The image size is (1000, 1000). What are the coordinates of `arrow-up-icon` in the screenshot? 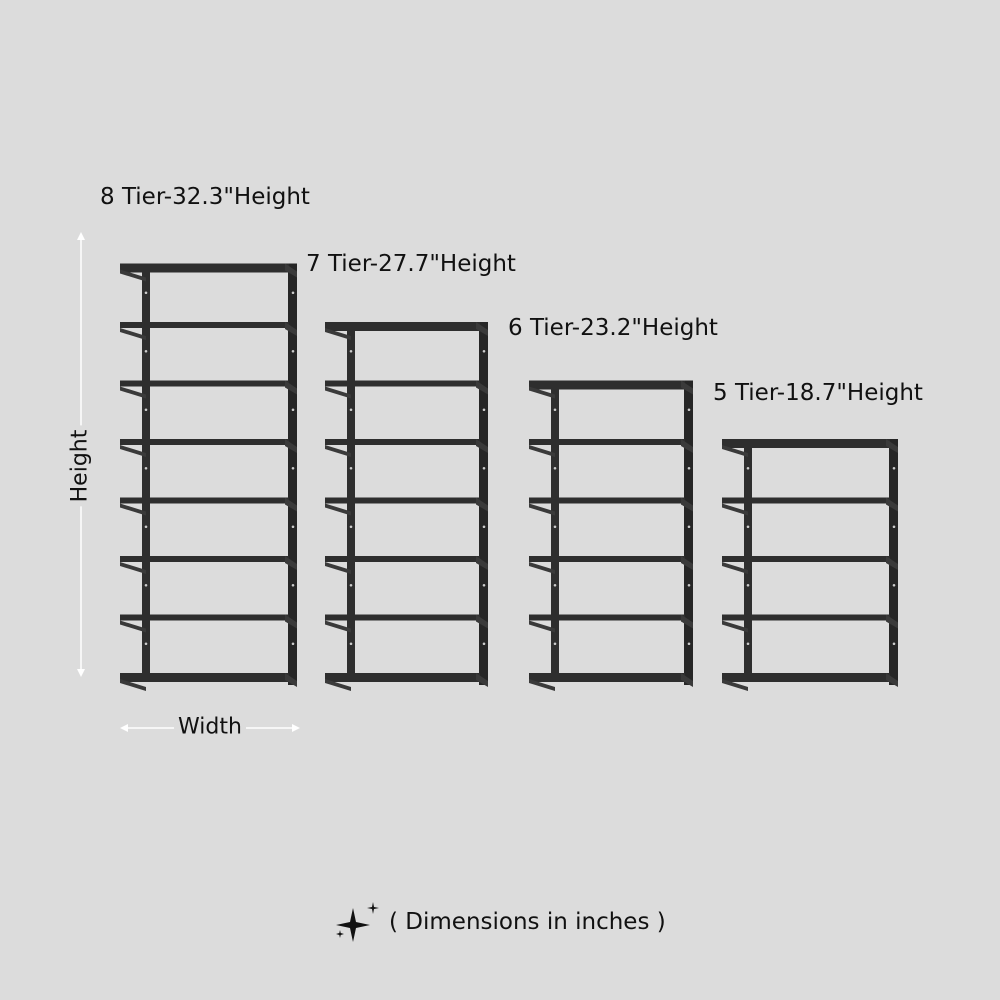 It's located at (81, 236).